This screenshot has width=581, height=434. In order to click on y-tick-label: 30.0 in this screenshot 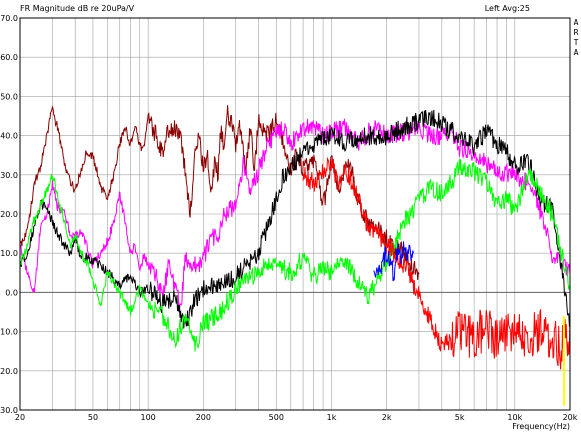, I will do `click(9, 175)`.